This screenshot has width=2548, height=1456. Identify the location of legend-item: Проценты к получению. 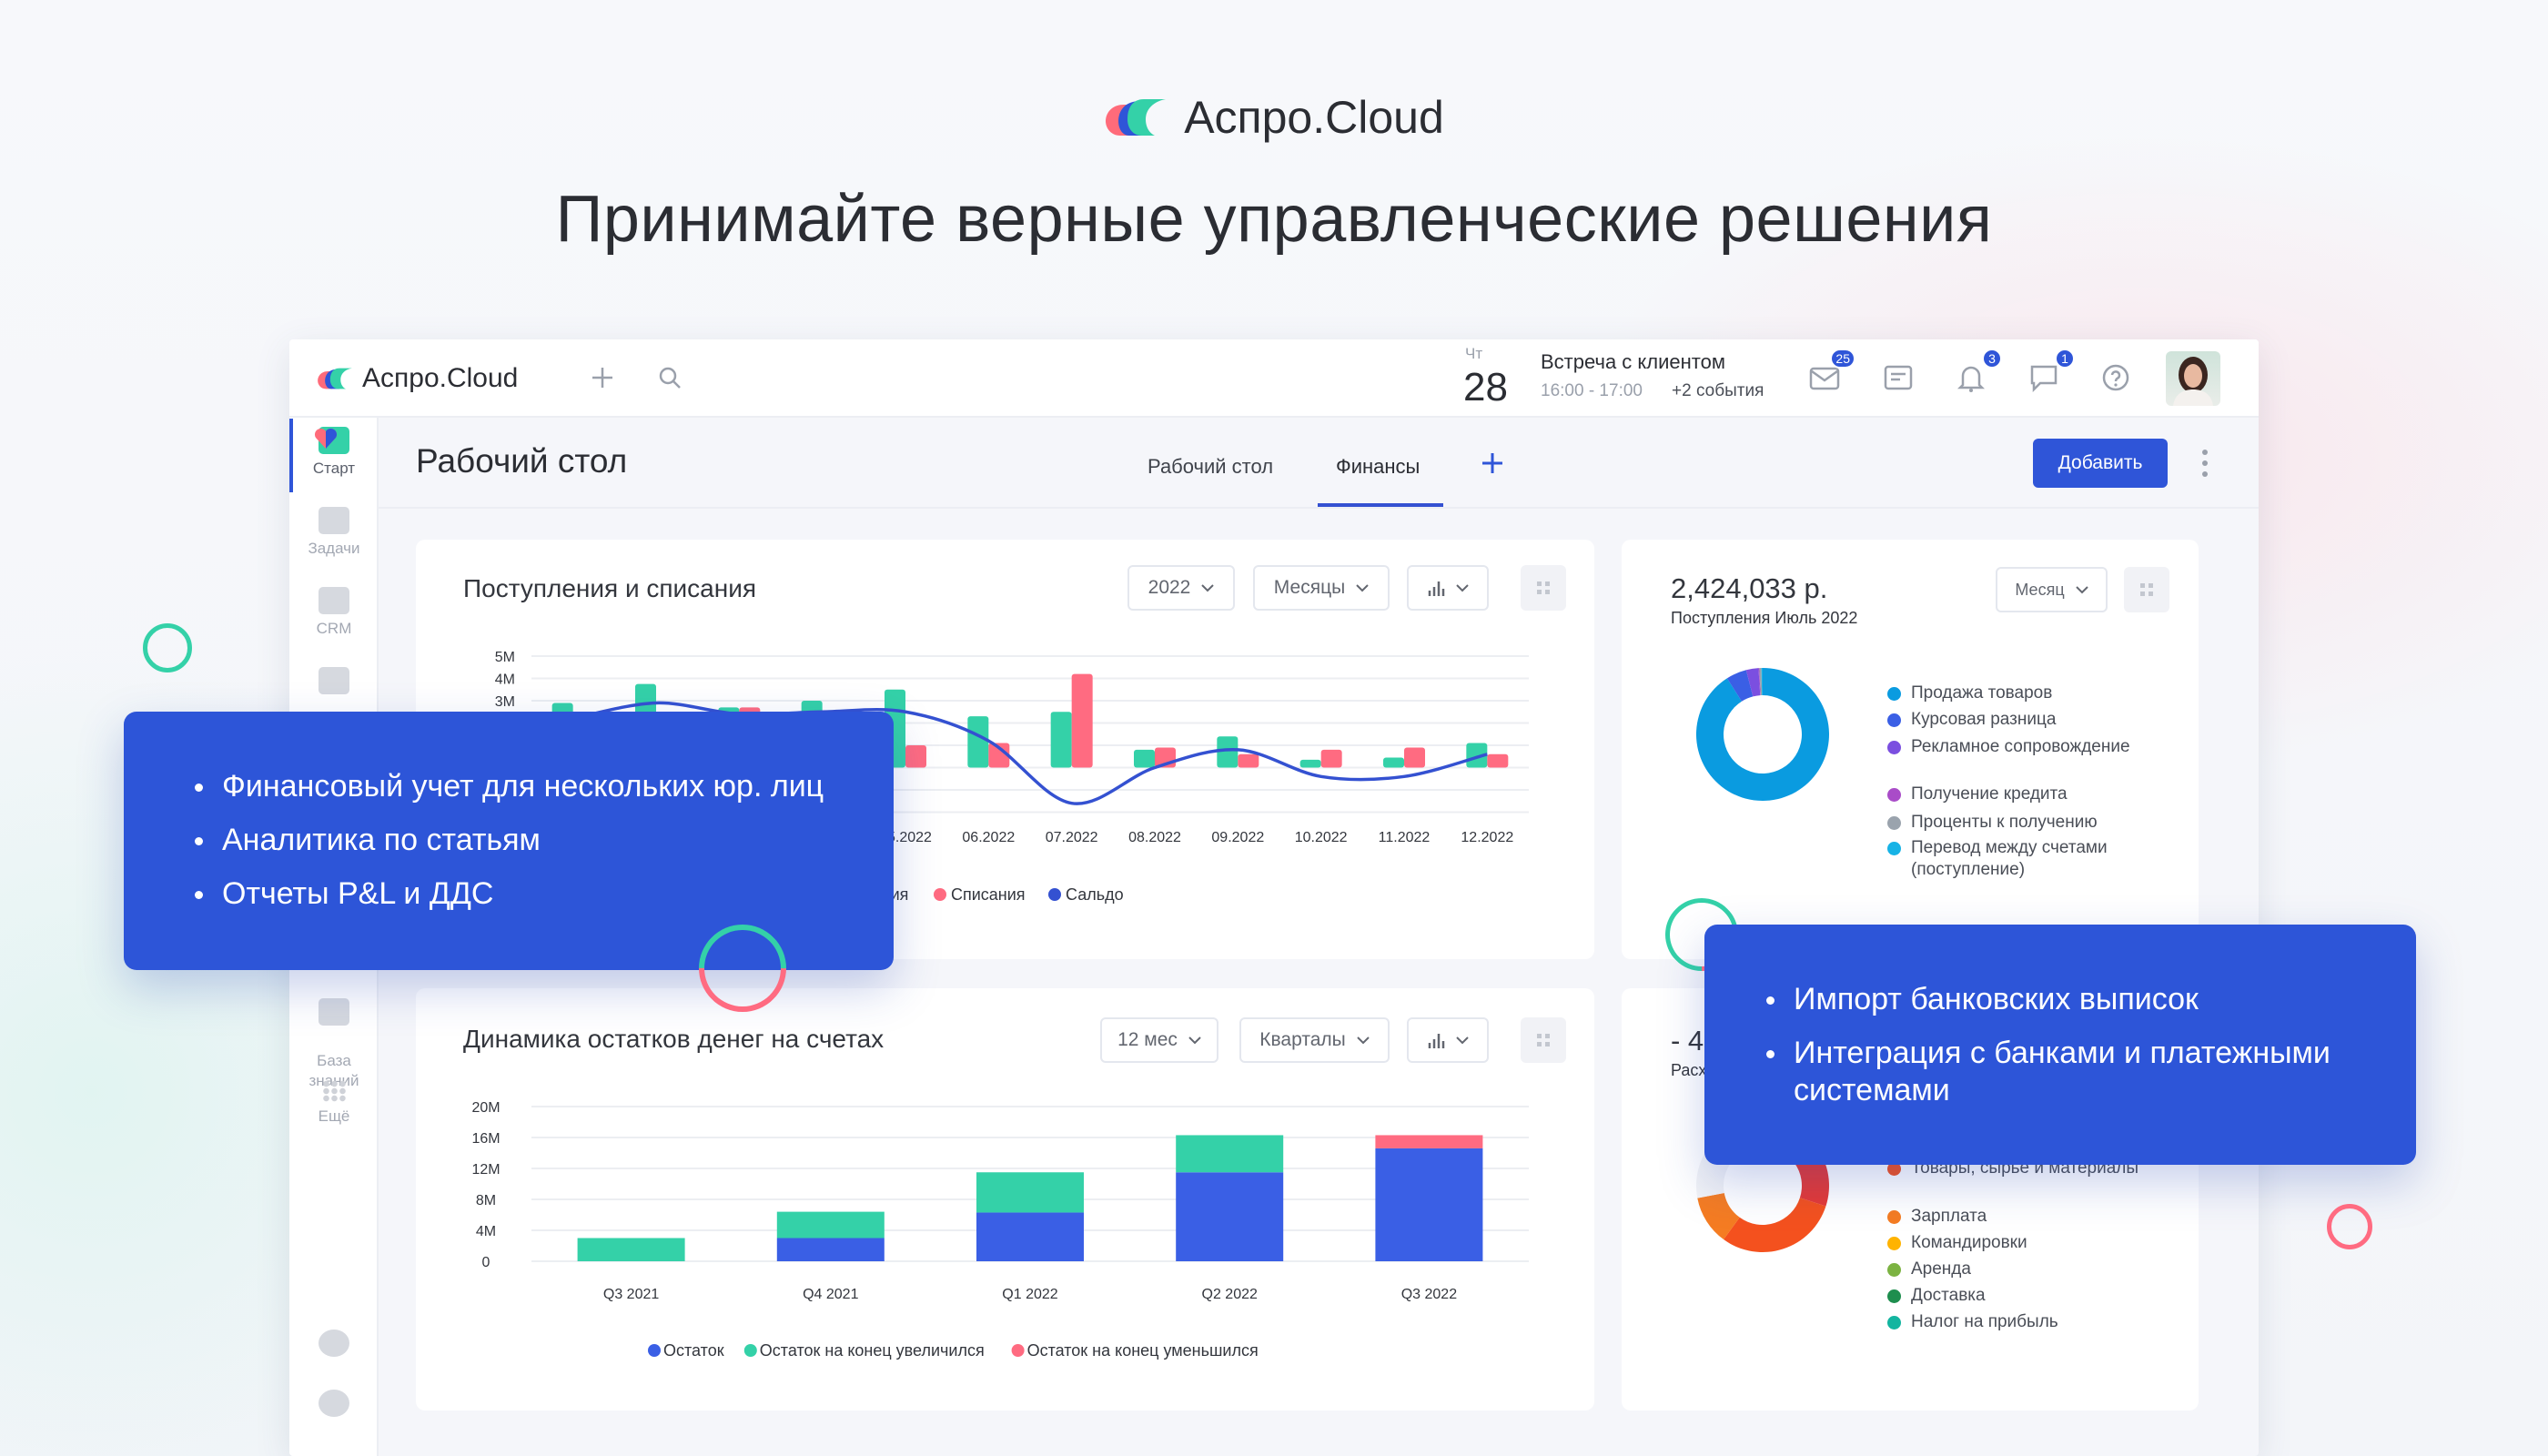
(2022, 823).